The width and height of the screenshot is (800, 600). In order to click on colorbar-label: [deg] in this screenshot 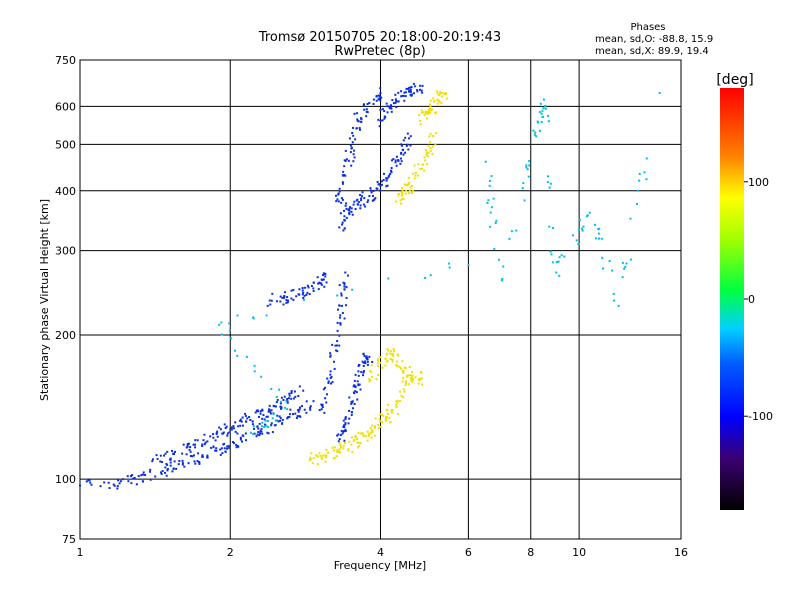, I will do `click(734, 80)`.